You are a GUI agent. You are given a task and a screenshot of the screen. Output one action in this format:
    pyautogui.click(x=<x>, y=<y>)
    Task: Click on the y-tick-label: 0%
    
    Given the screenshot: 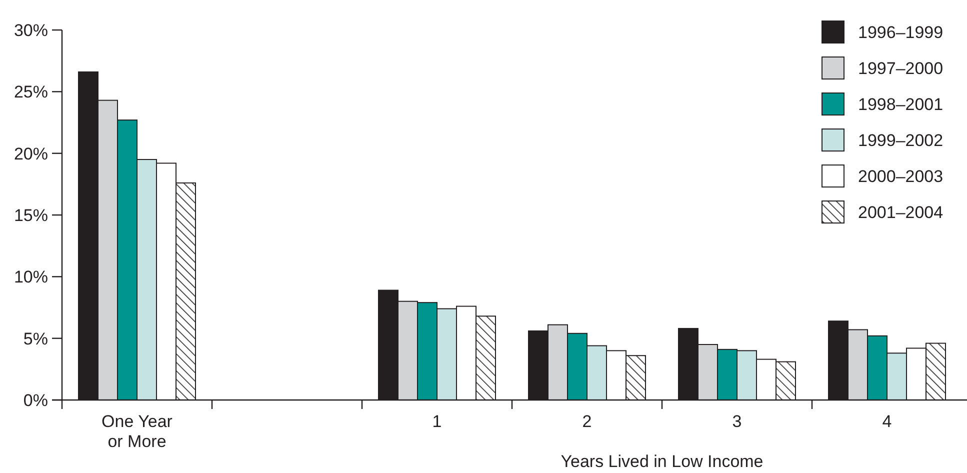 What is the action you would take?
    pyautogui.click(x=35, y=400)
    